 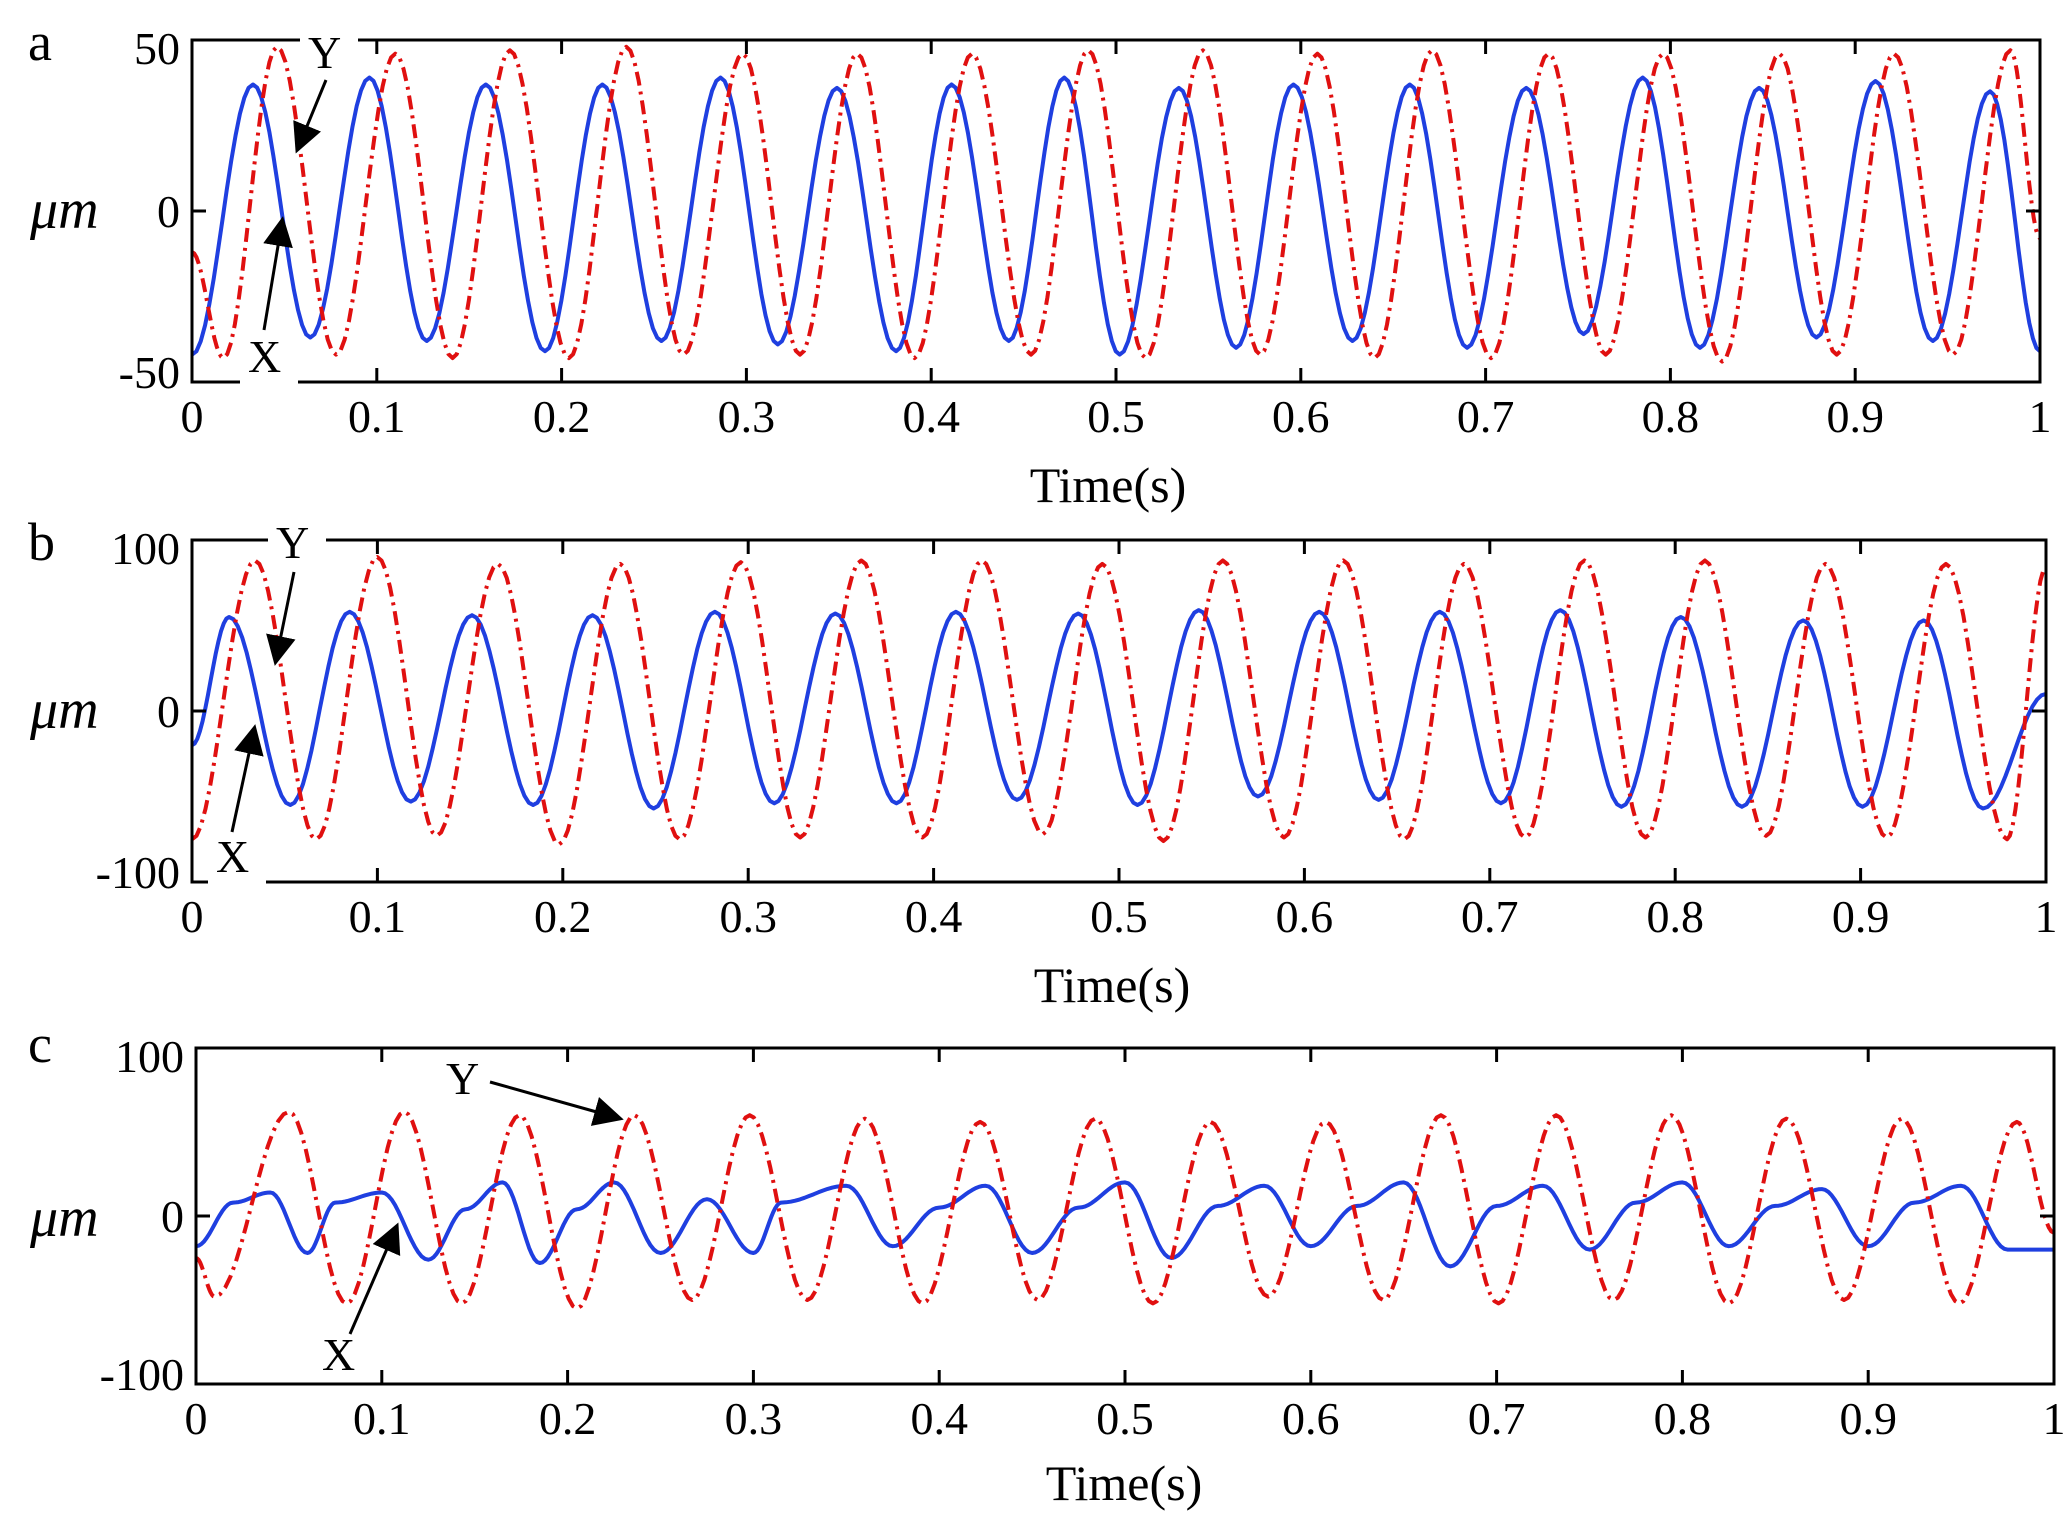 What do you see at coordinates (145, 548) in the screenshot?
I see `y-tick-label-b: 100` at bounding box center [145, 548].